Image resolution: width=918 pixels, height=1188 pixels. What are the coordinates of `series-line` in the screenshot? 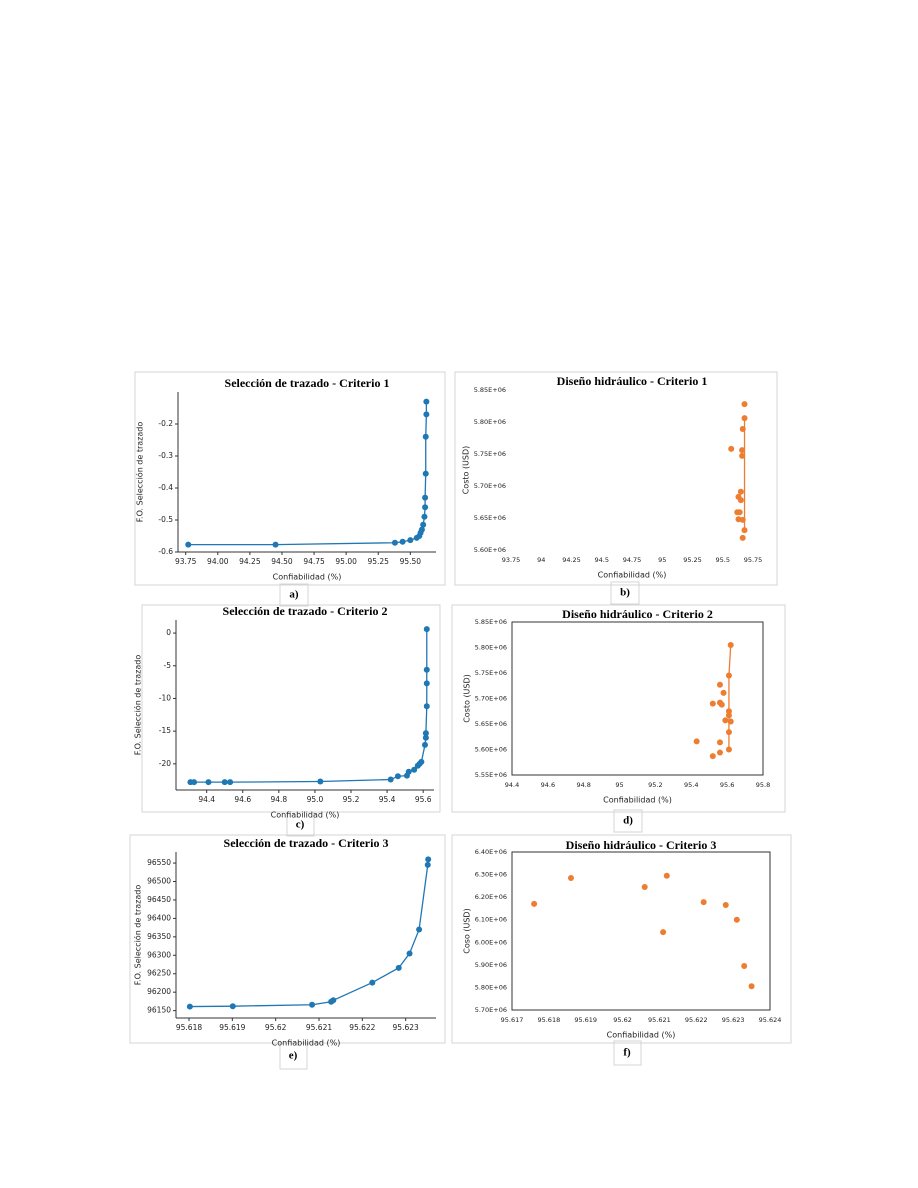 It's located at (730, 697).